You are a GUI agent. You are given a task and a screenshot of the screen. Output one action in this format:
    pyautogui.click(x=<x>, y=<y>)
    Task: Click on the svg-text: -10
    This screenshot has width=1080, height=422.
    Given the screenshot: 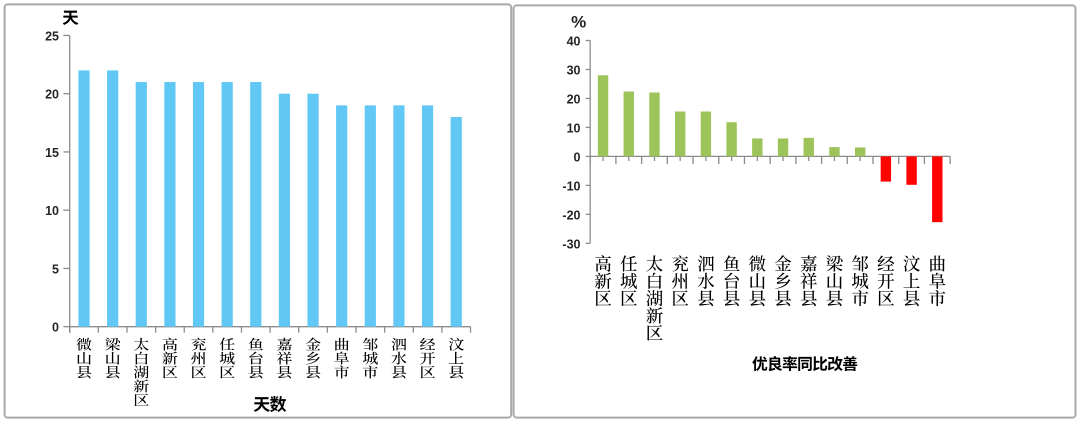 What is the action you would take?
    pyautogui.click(x=571, y=186)
    